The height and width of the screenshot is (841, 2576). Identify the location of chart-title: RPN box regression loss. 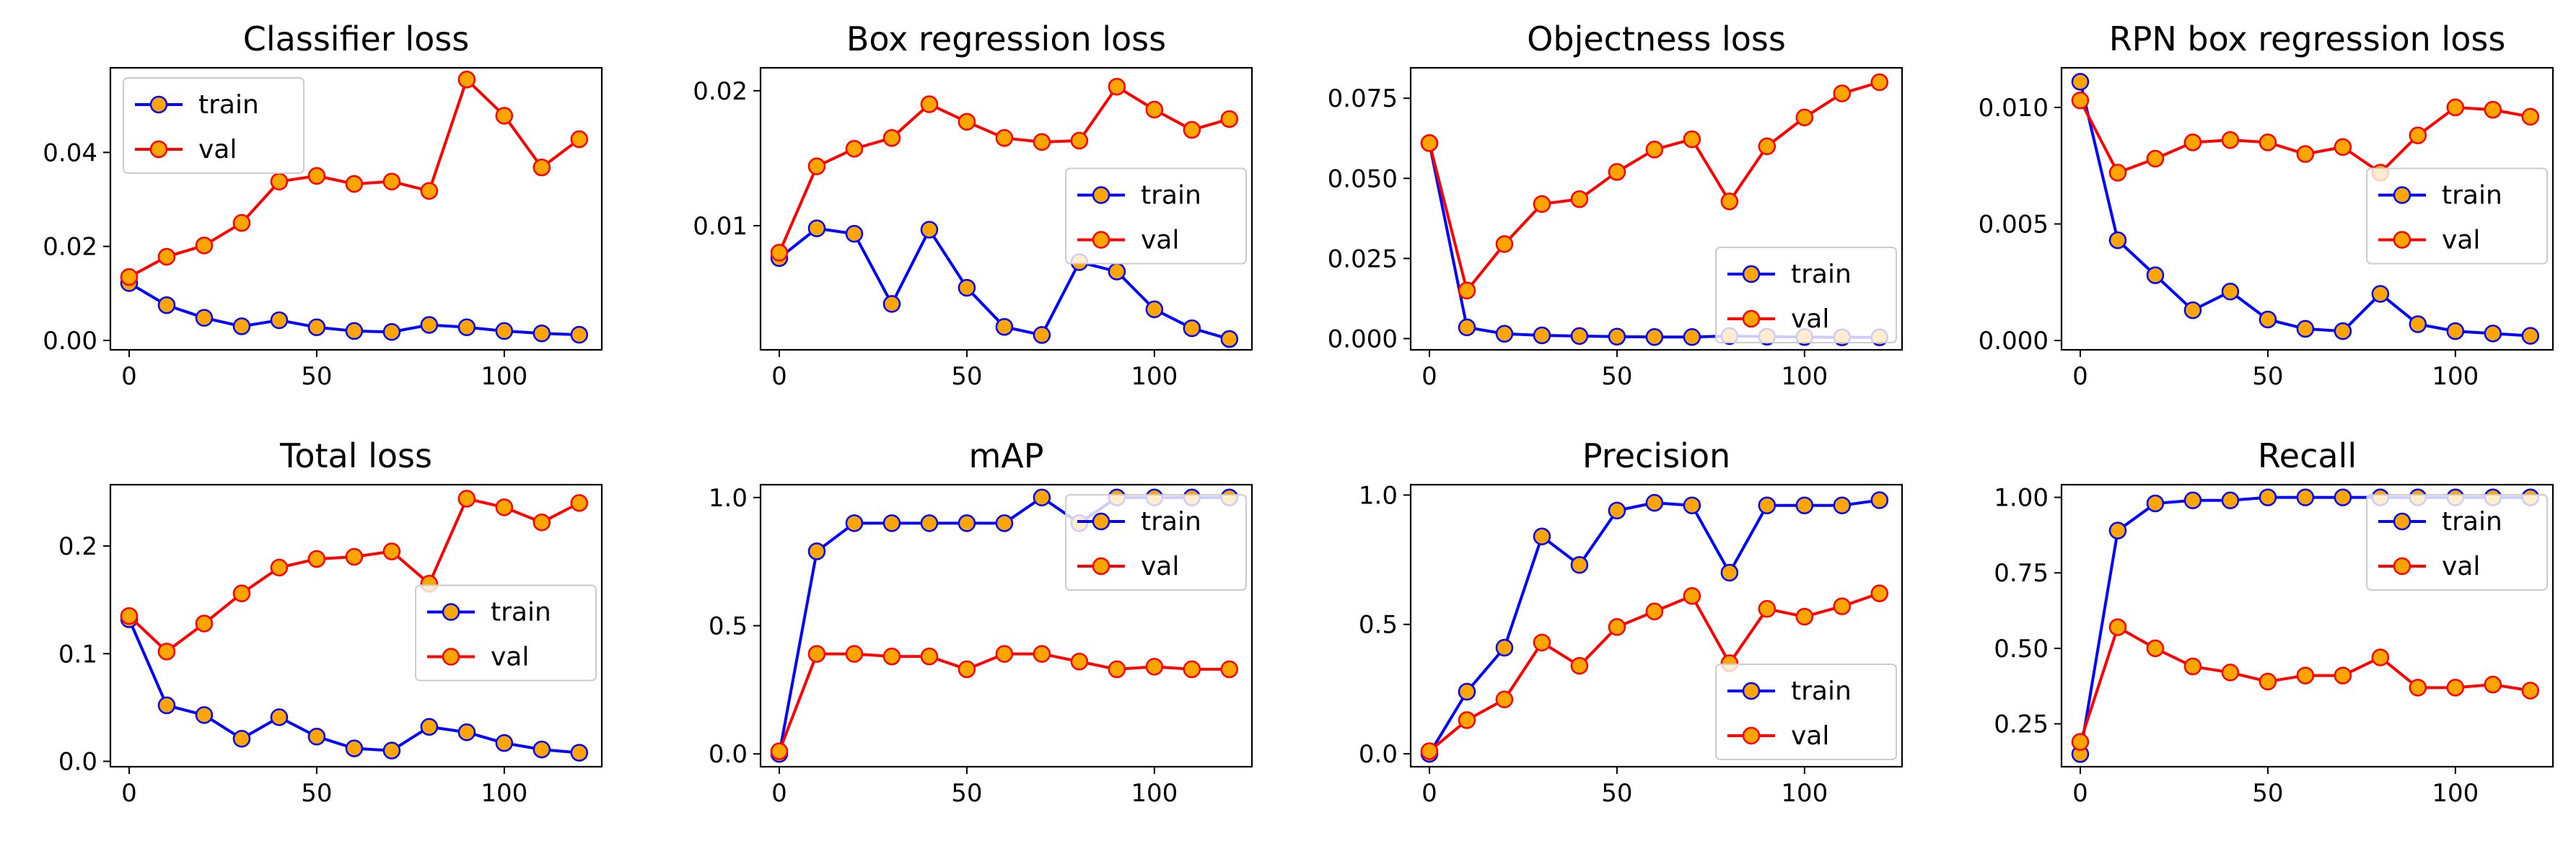
(2307, 38).